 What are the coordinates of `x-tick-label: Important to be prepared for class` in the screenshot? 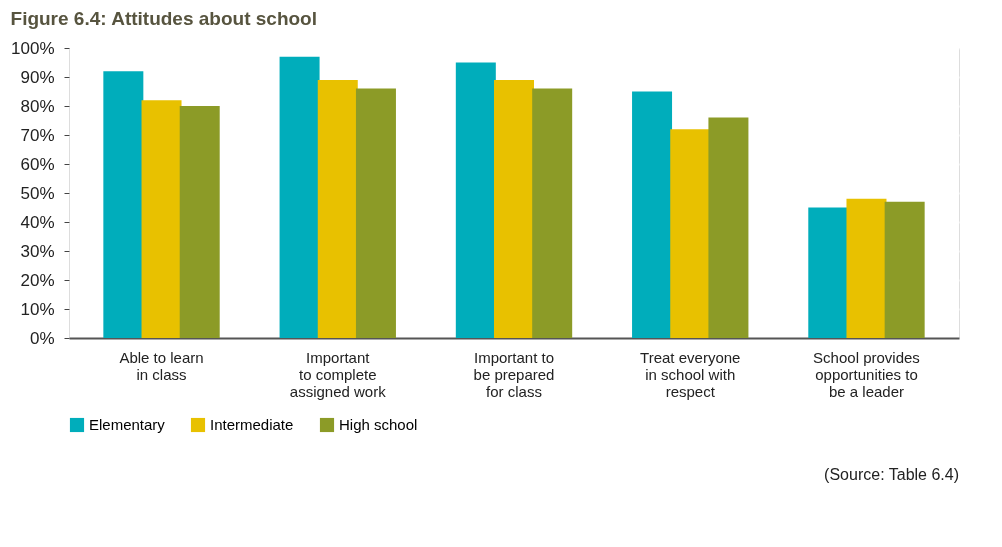 It's located at (514, 374).